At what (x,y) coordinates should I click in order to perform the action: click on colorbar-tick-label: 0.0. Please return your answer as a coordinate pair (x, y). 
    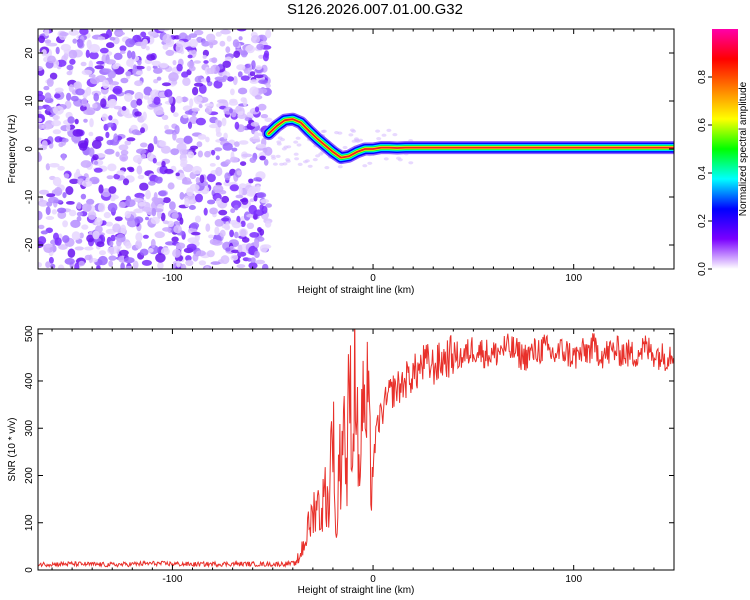
    Looking at the image, I should click on (702, 269).